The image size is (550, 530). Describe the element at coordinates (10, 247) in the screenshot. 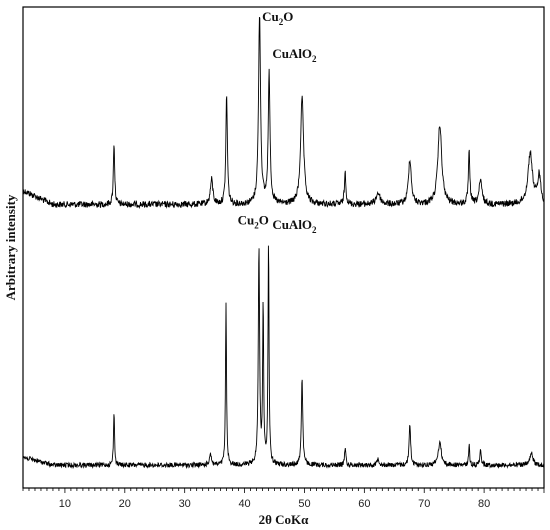

I see `y-axis-title: Arbitrary intensity` at that location.